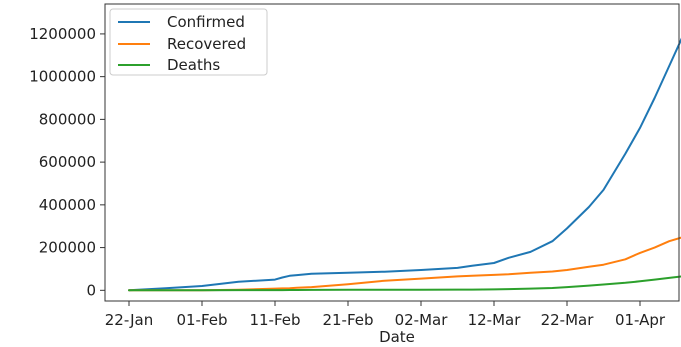 Image resolution: width=681 pixels, height=347 pixels. Describe the element at coordinates (206, 22) in the screenshot. I see `legend-label-confirmed: Confirmed` at that location.